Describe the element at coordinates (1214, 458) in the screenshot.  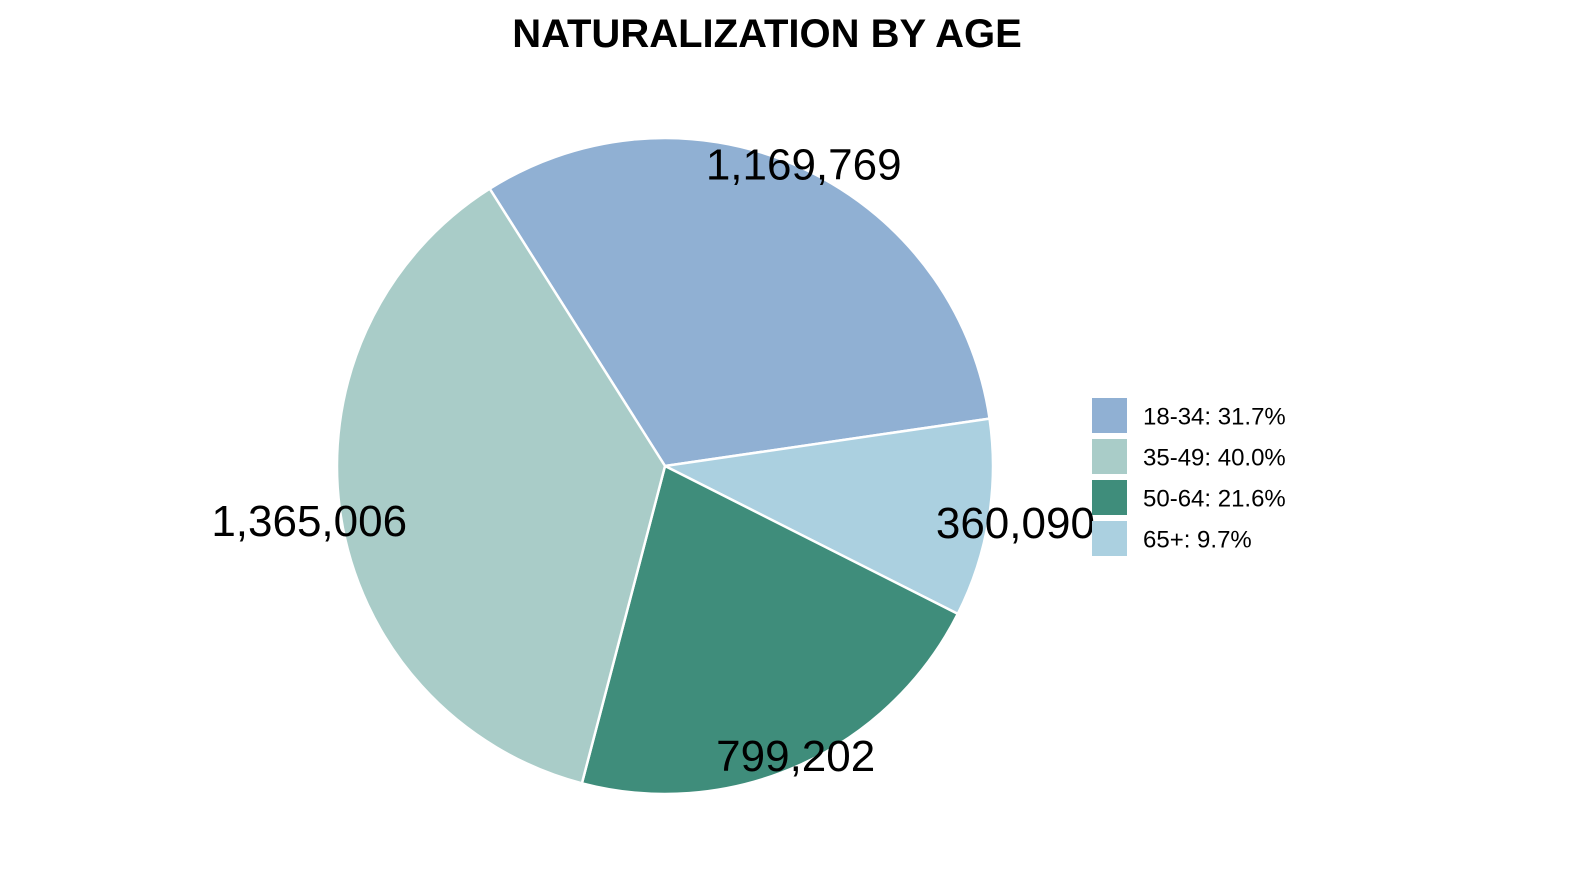
I see `legend-label: 35-49: 40.0%` at that location.